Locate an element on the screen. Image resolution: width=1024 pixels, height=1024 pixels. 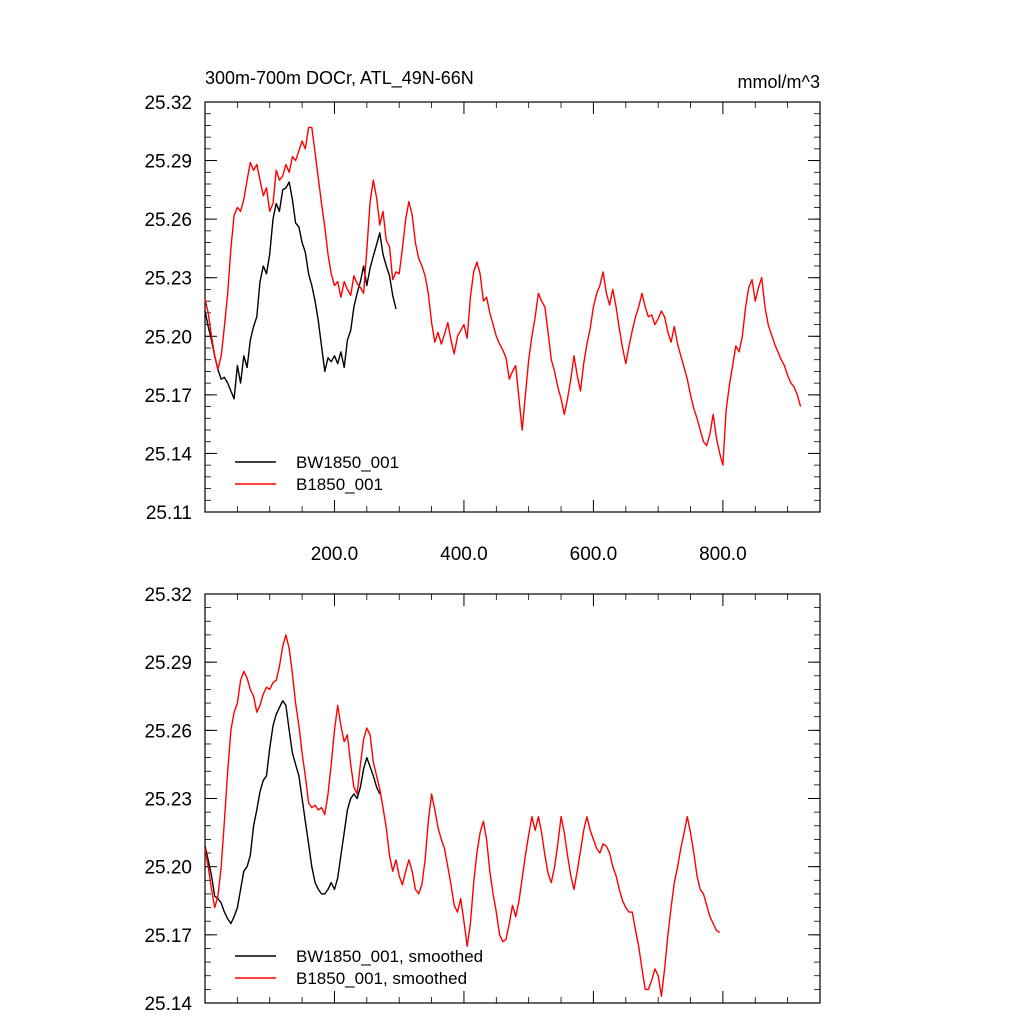
bottom-legend-label: BW1850_001, smoothed is located at coordinates (389, 956).